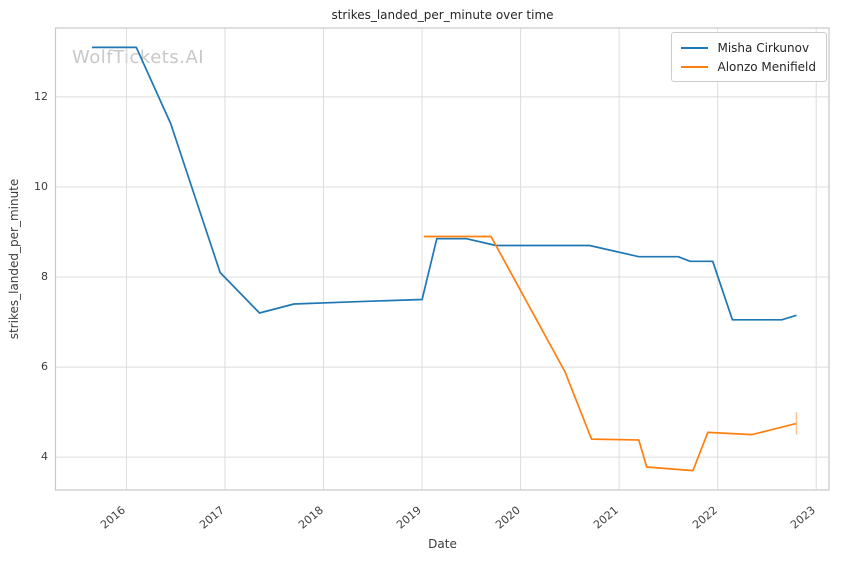 The height and width of the screenshot is (561, 842). I want to click on legend-item-misha-cirkunov: Misha Cirkunov, so click(748, 47).